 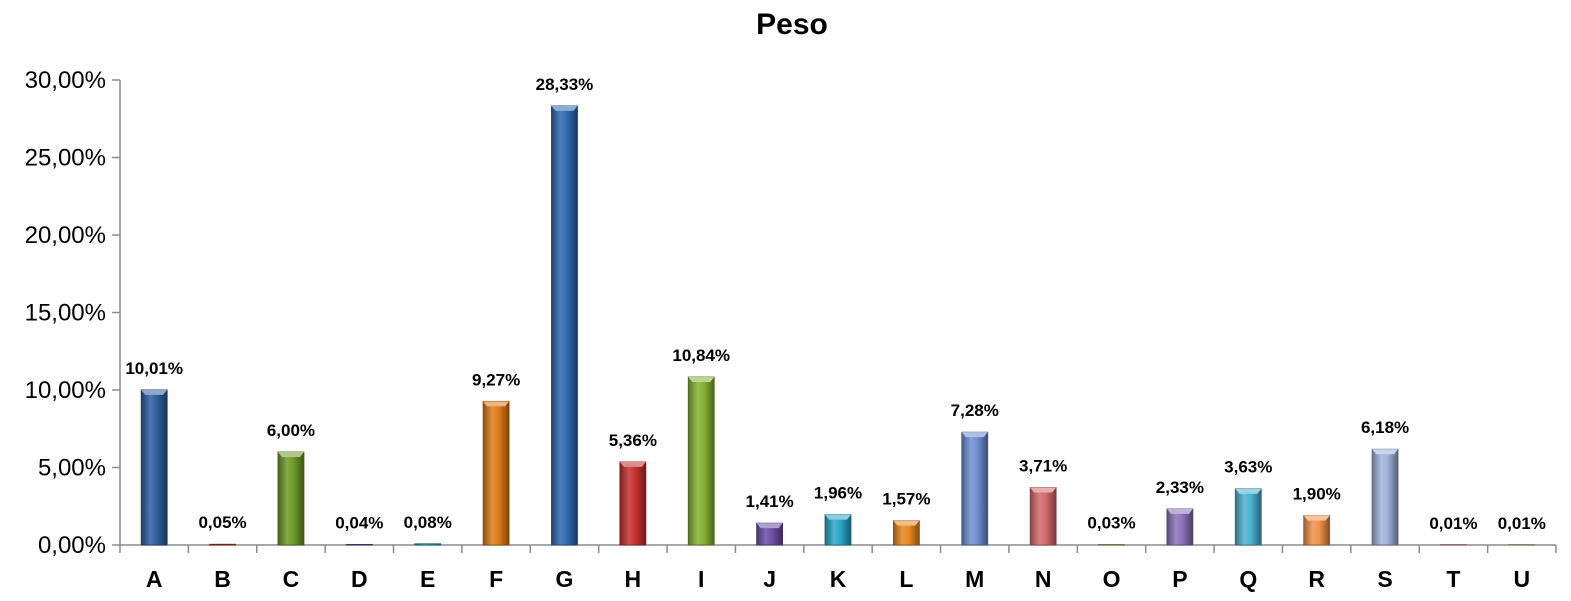 I want to click on data-label-j: 1,41%, so click(x=770, y=501).